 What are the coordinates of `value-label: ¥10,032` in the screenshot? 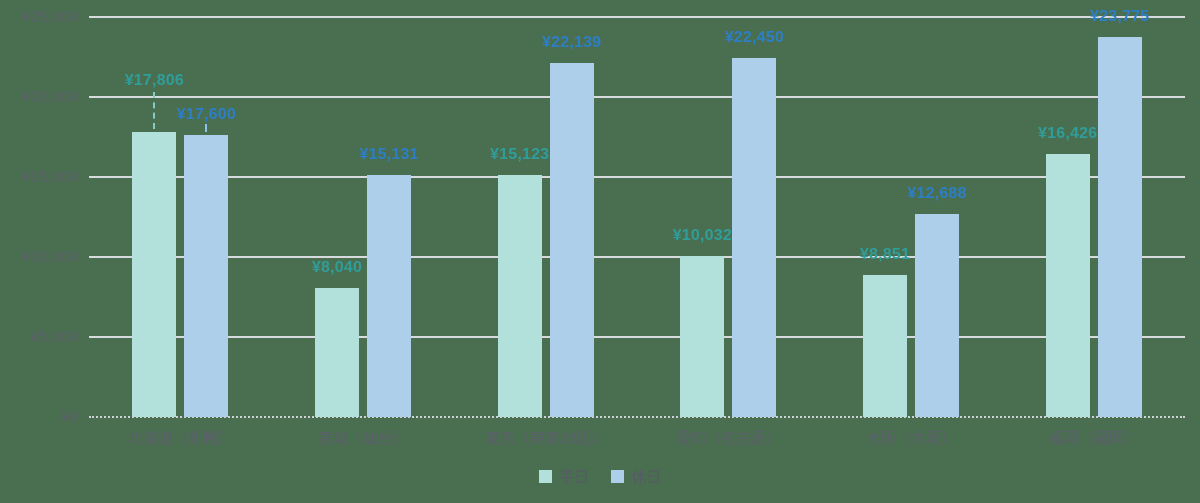 It's located at (702, 236).